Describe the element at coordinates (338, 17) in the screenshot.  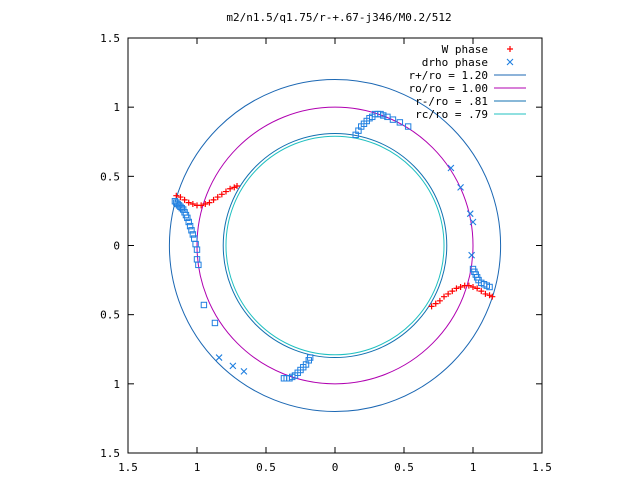
I see `chart-title: m2/n1.5/q1.75/r-+.67-j346/M0.2/512` at that location.